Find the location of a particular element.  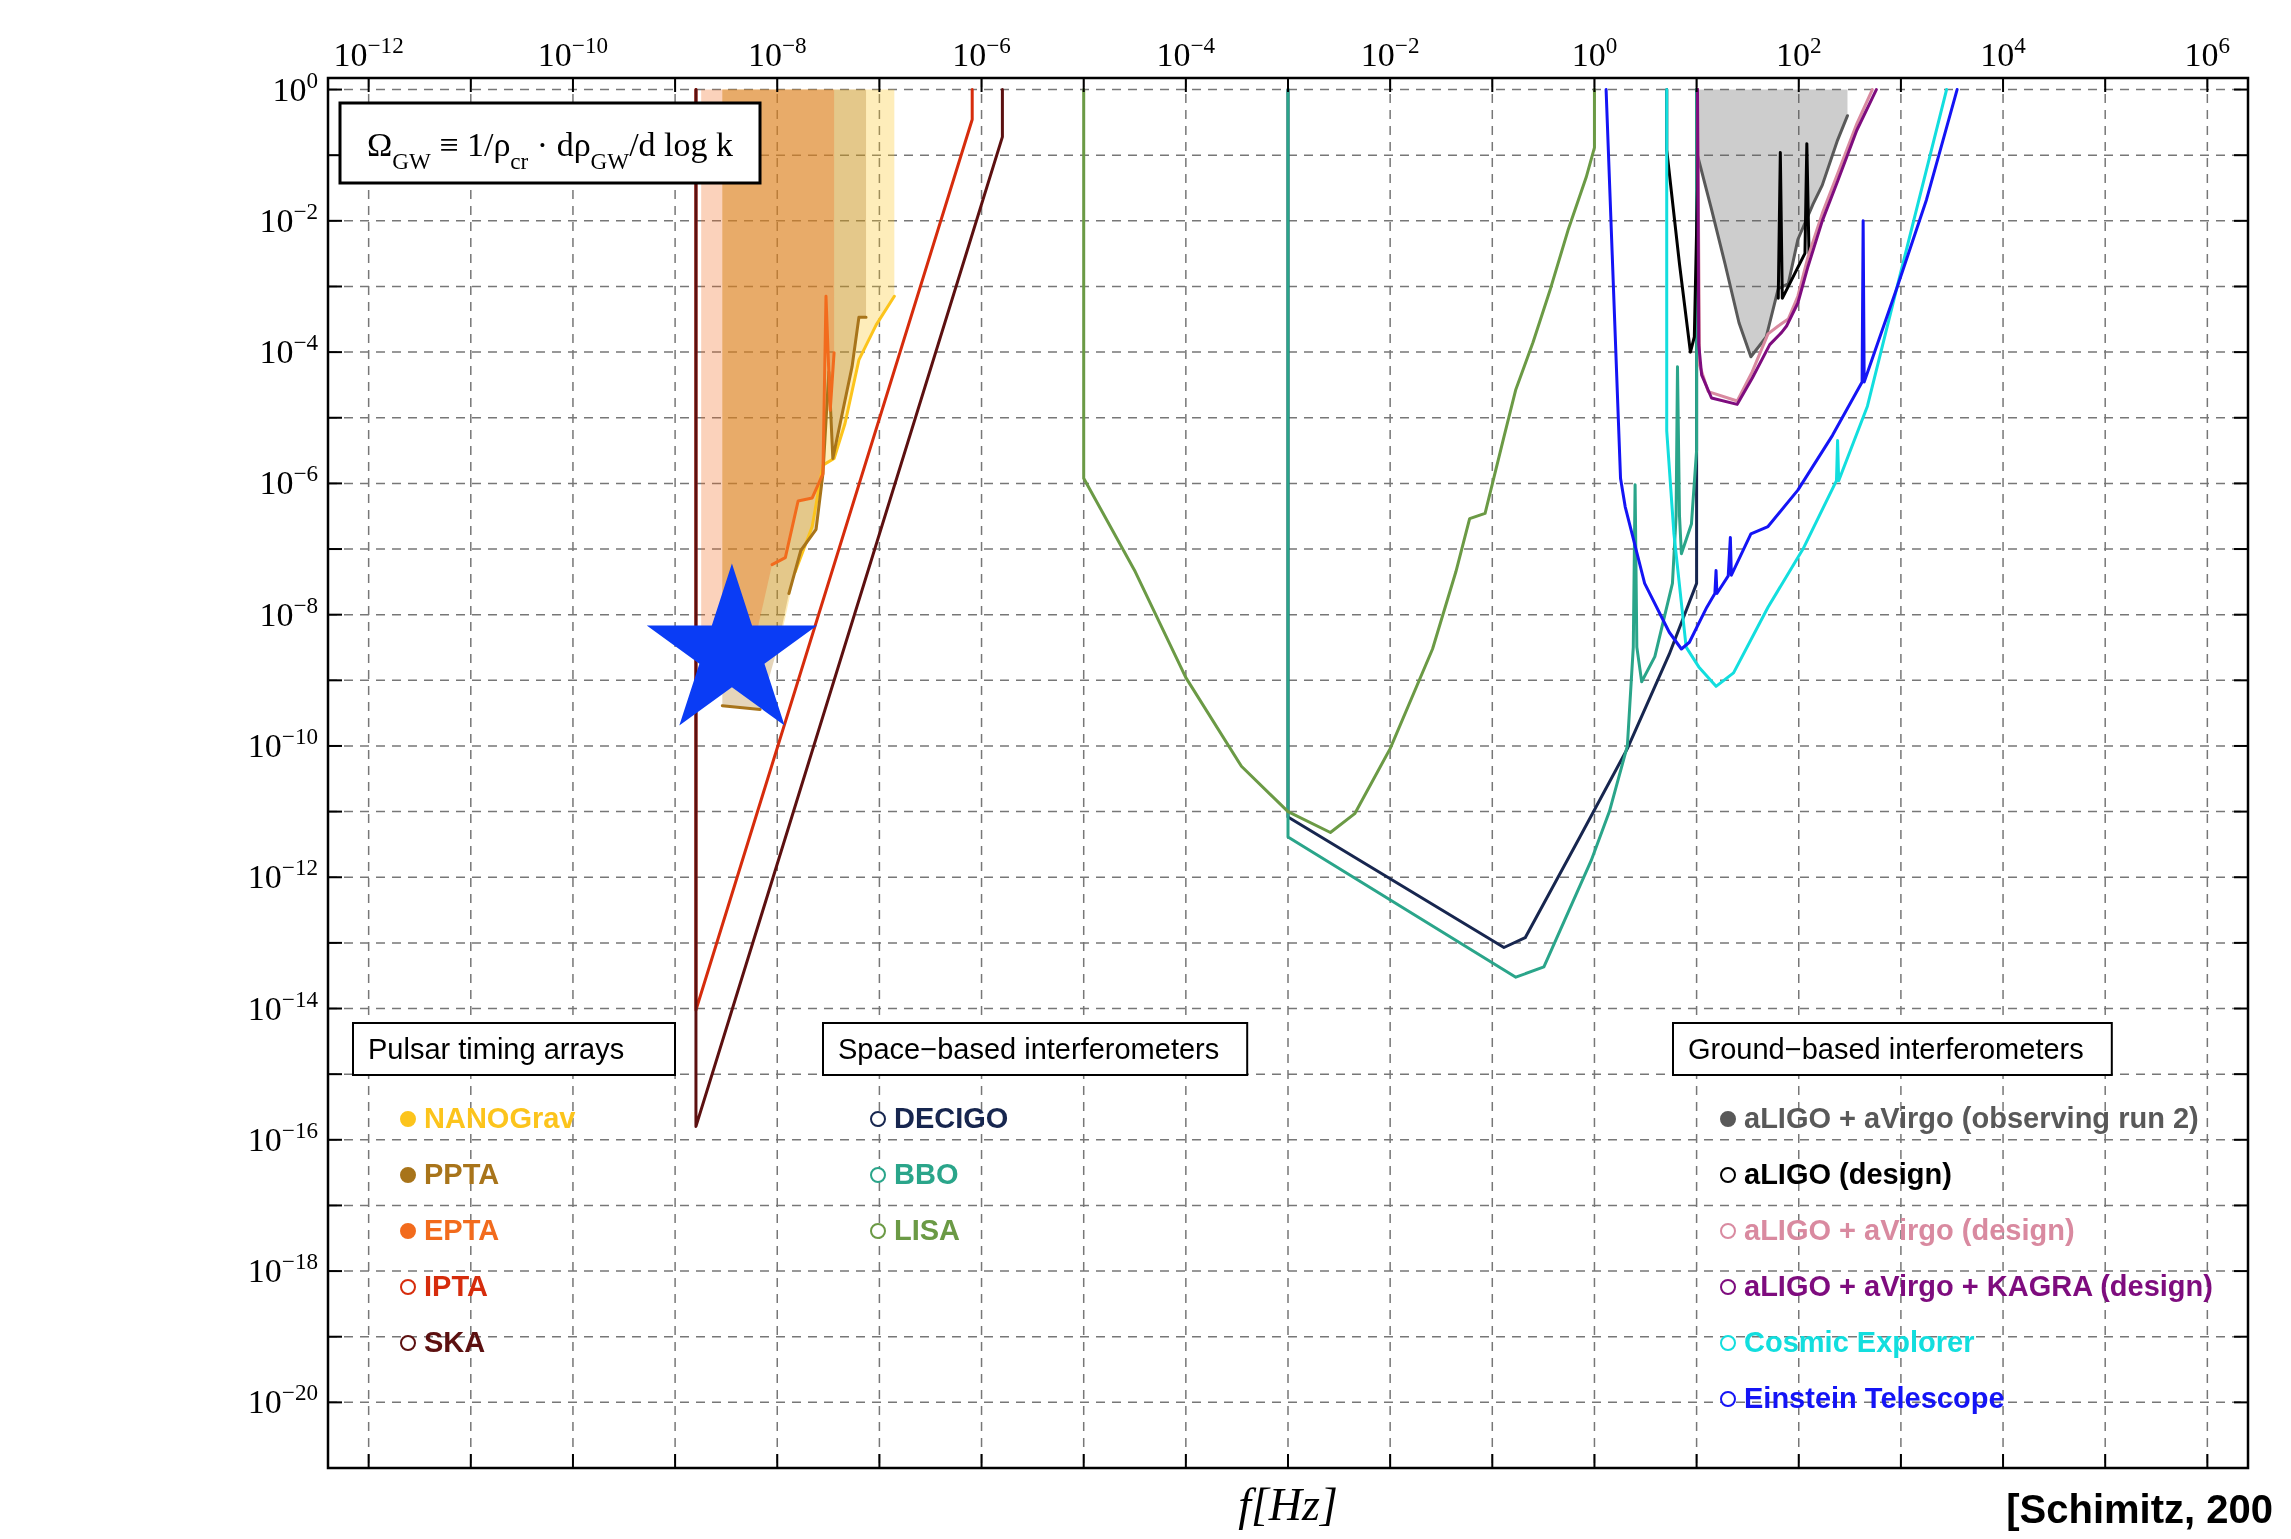

legend-label: EPTA is located at coordinates (462, 1230).